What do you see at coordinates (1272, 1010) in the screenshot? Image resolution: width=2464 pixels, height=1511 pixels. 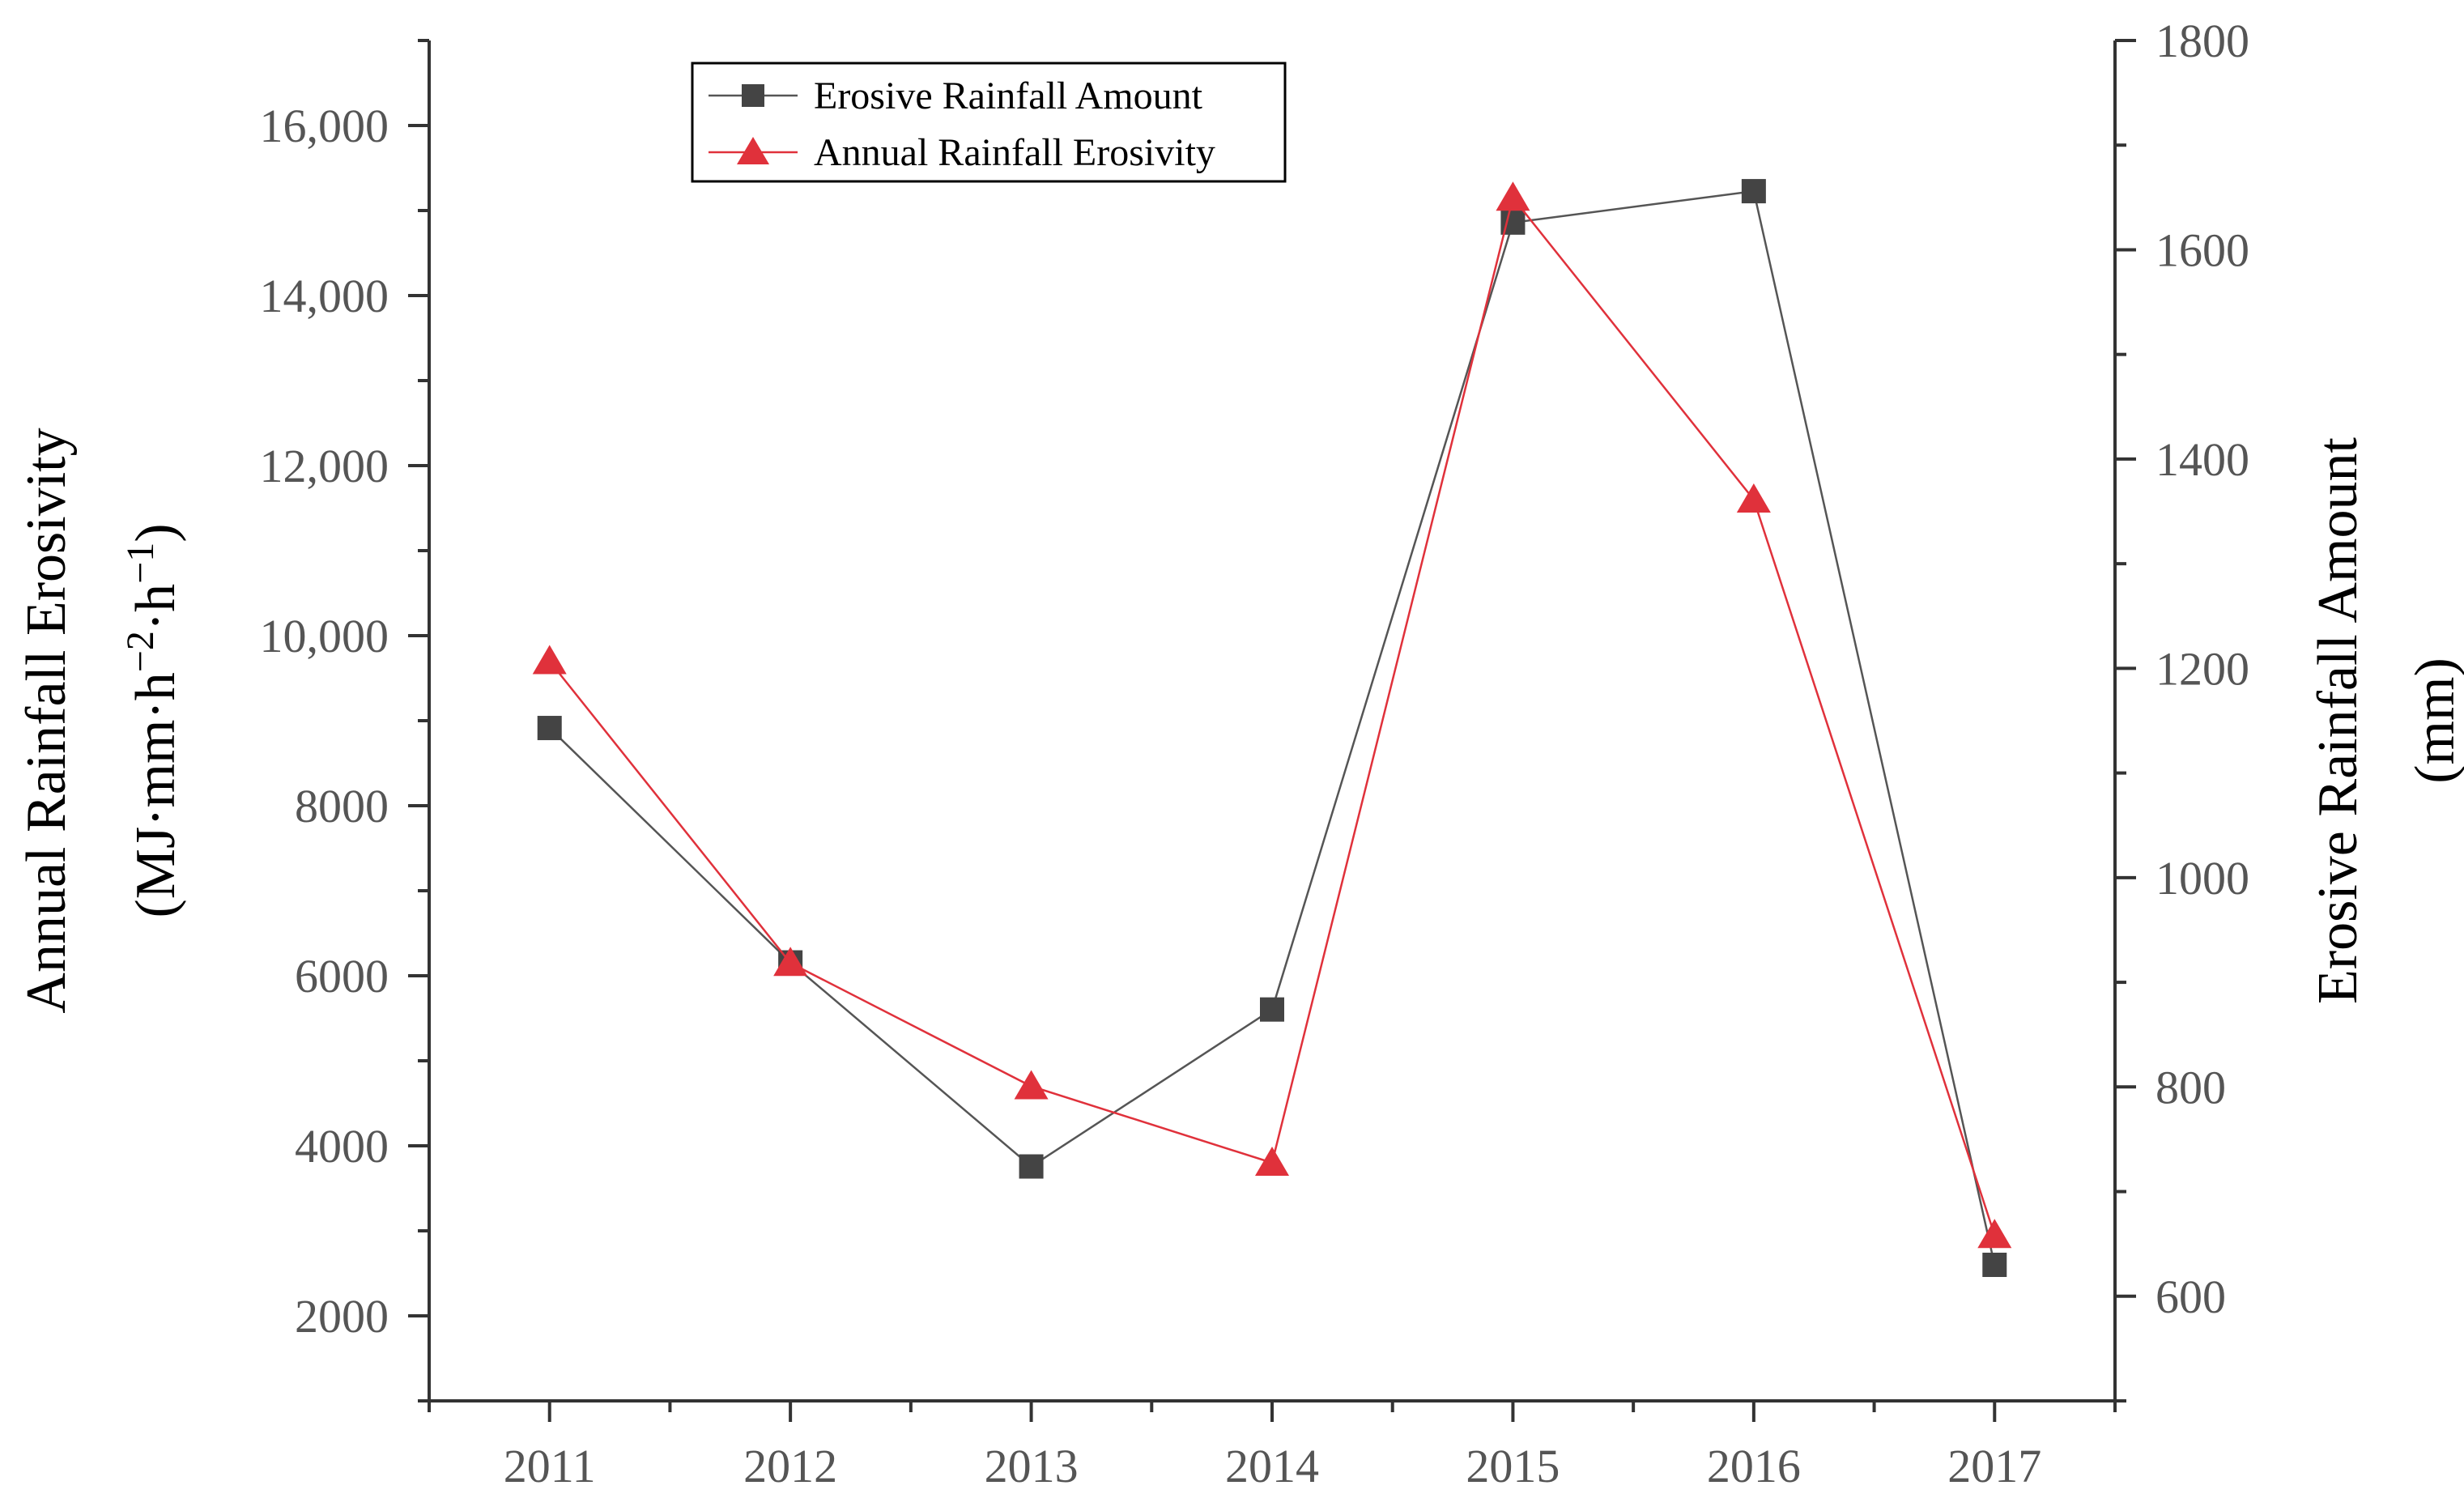 I see `data-point-square-2014` at bounding box center [1272, 1010].